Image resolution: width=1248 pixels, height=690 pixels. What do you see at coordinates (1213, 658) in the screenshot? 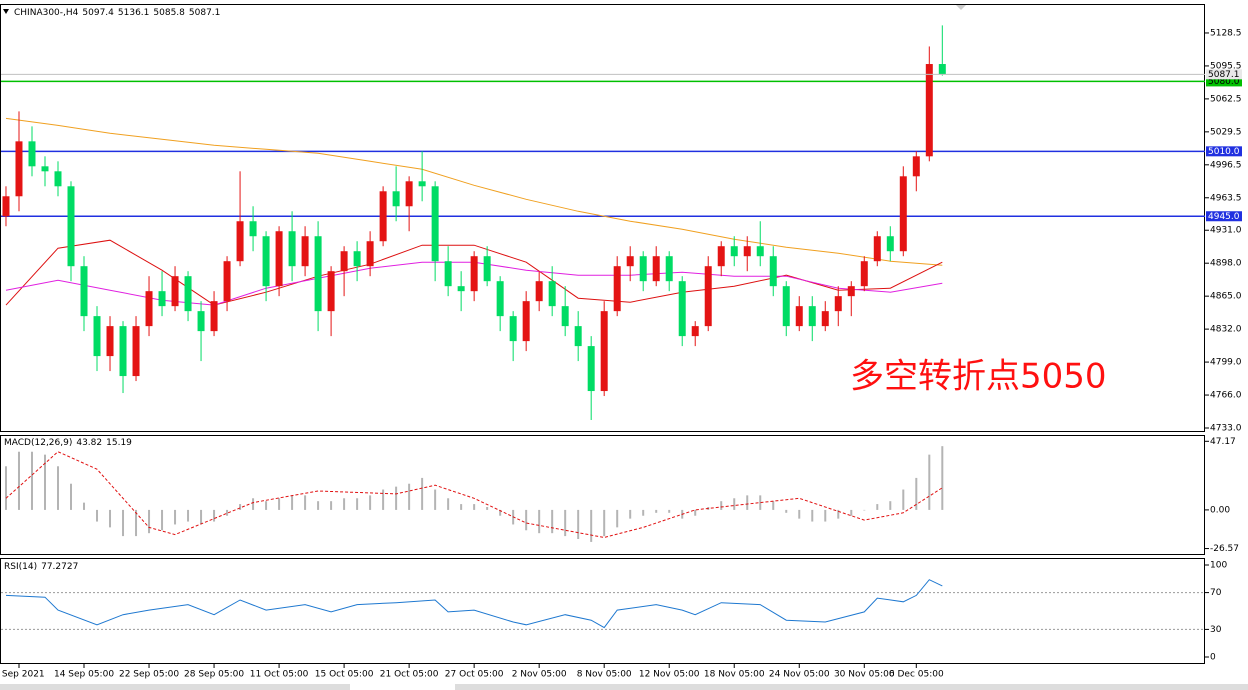
I see `y-tick-label: 0` at bounding box center [1213, 658].